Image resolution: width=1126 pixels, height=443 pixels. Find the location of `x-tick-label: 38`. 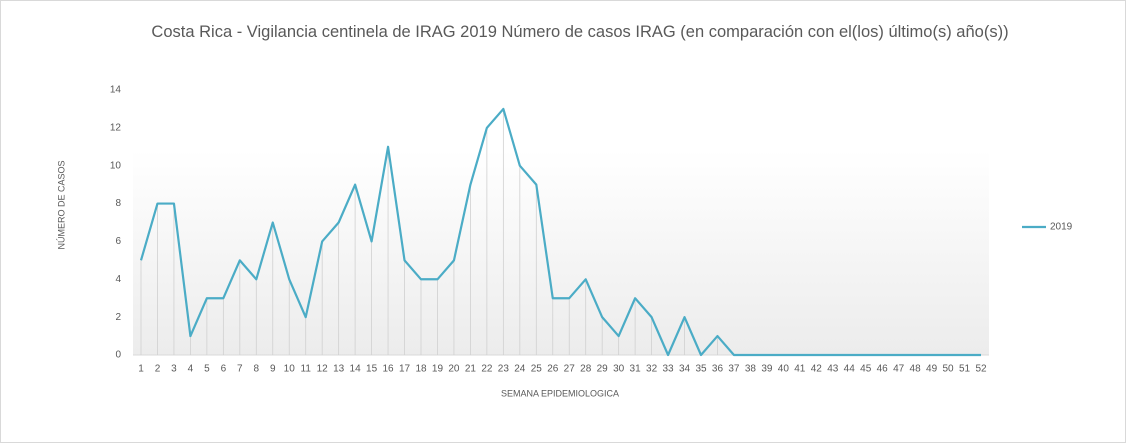

x-tick-label: 38 is located at coordinates (751, 369).